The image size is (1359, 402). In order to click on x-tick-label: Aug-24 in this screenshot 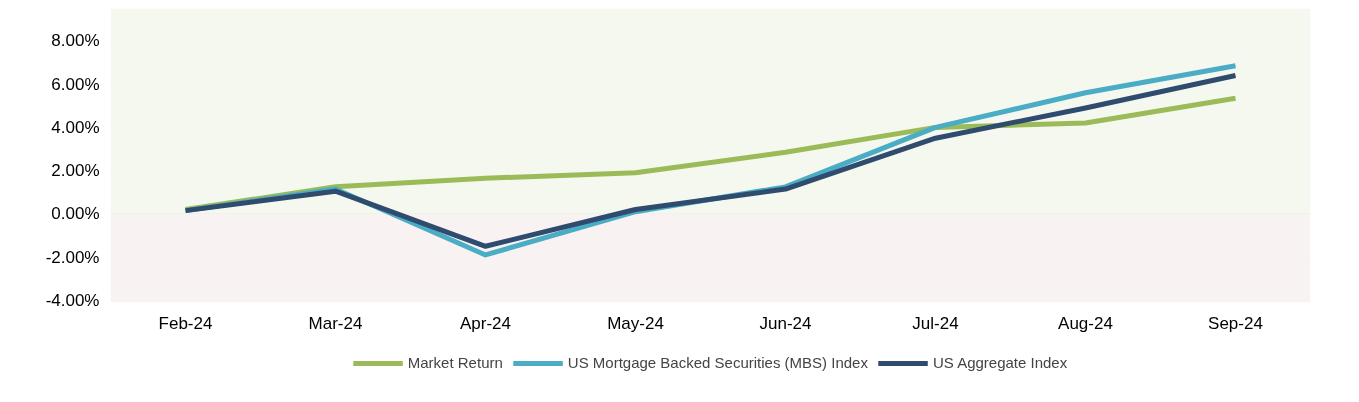, I will do `click(1085, 323)`.